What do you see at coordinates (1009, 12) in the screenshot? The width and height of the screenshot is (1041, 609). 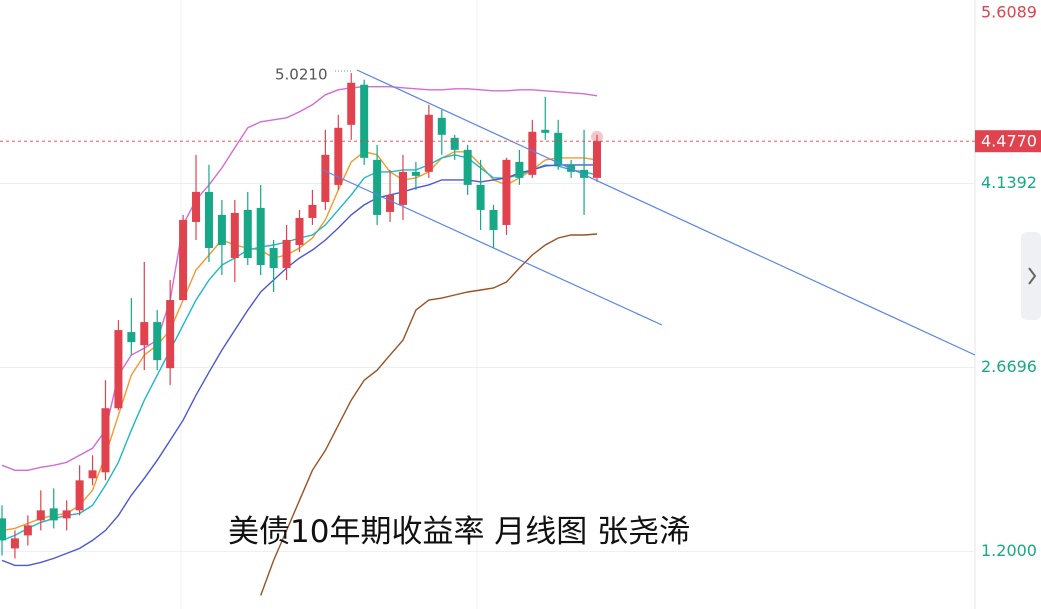 I see `y-tick-label: 5.6089` at bounding box center [1009, 12].